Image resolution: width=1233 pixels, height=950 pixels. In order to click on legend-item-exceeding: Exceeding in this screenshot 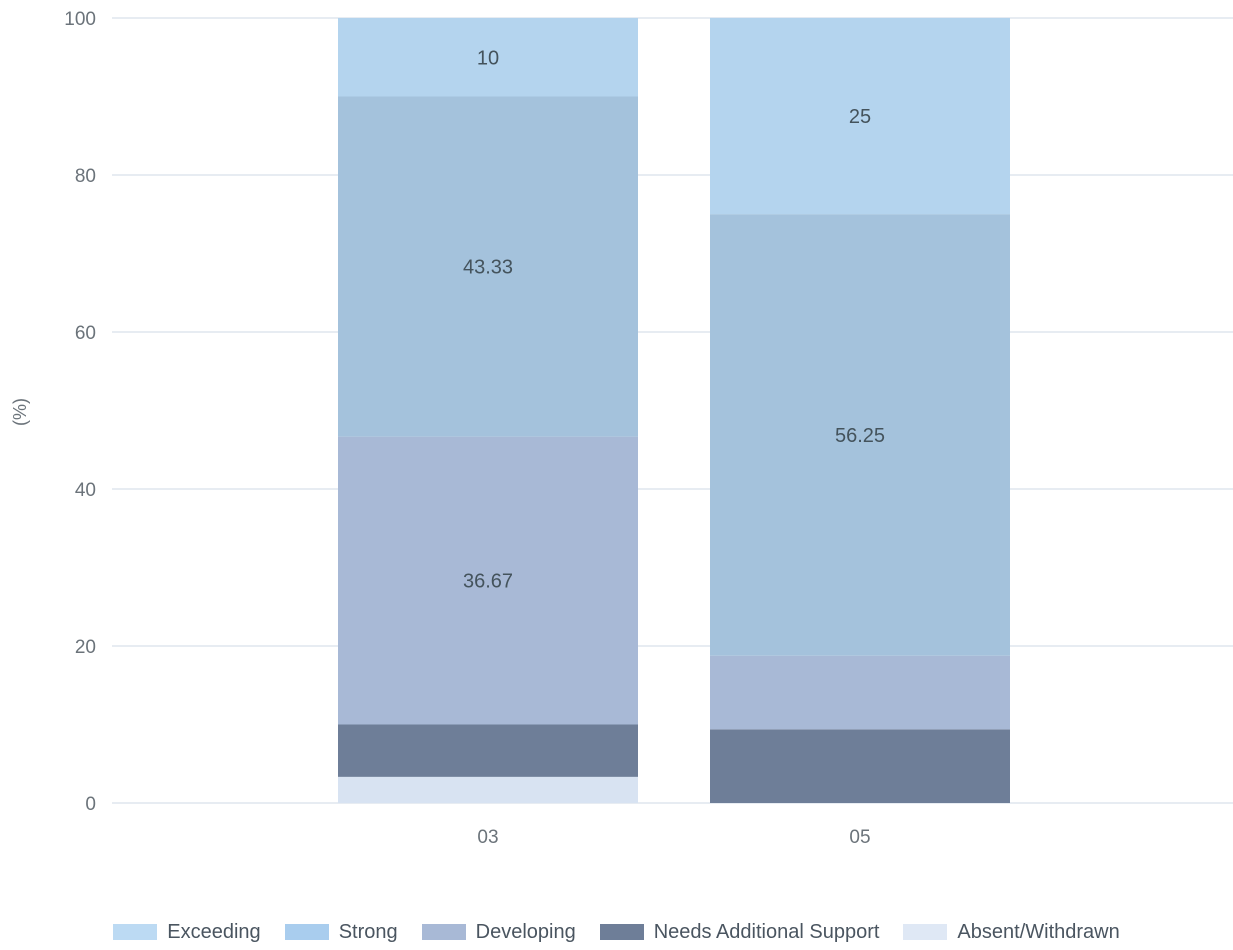, I will do `click(187, 932)`.